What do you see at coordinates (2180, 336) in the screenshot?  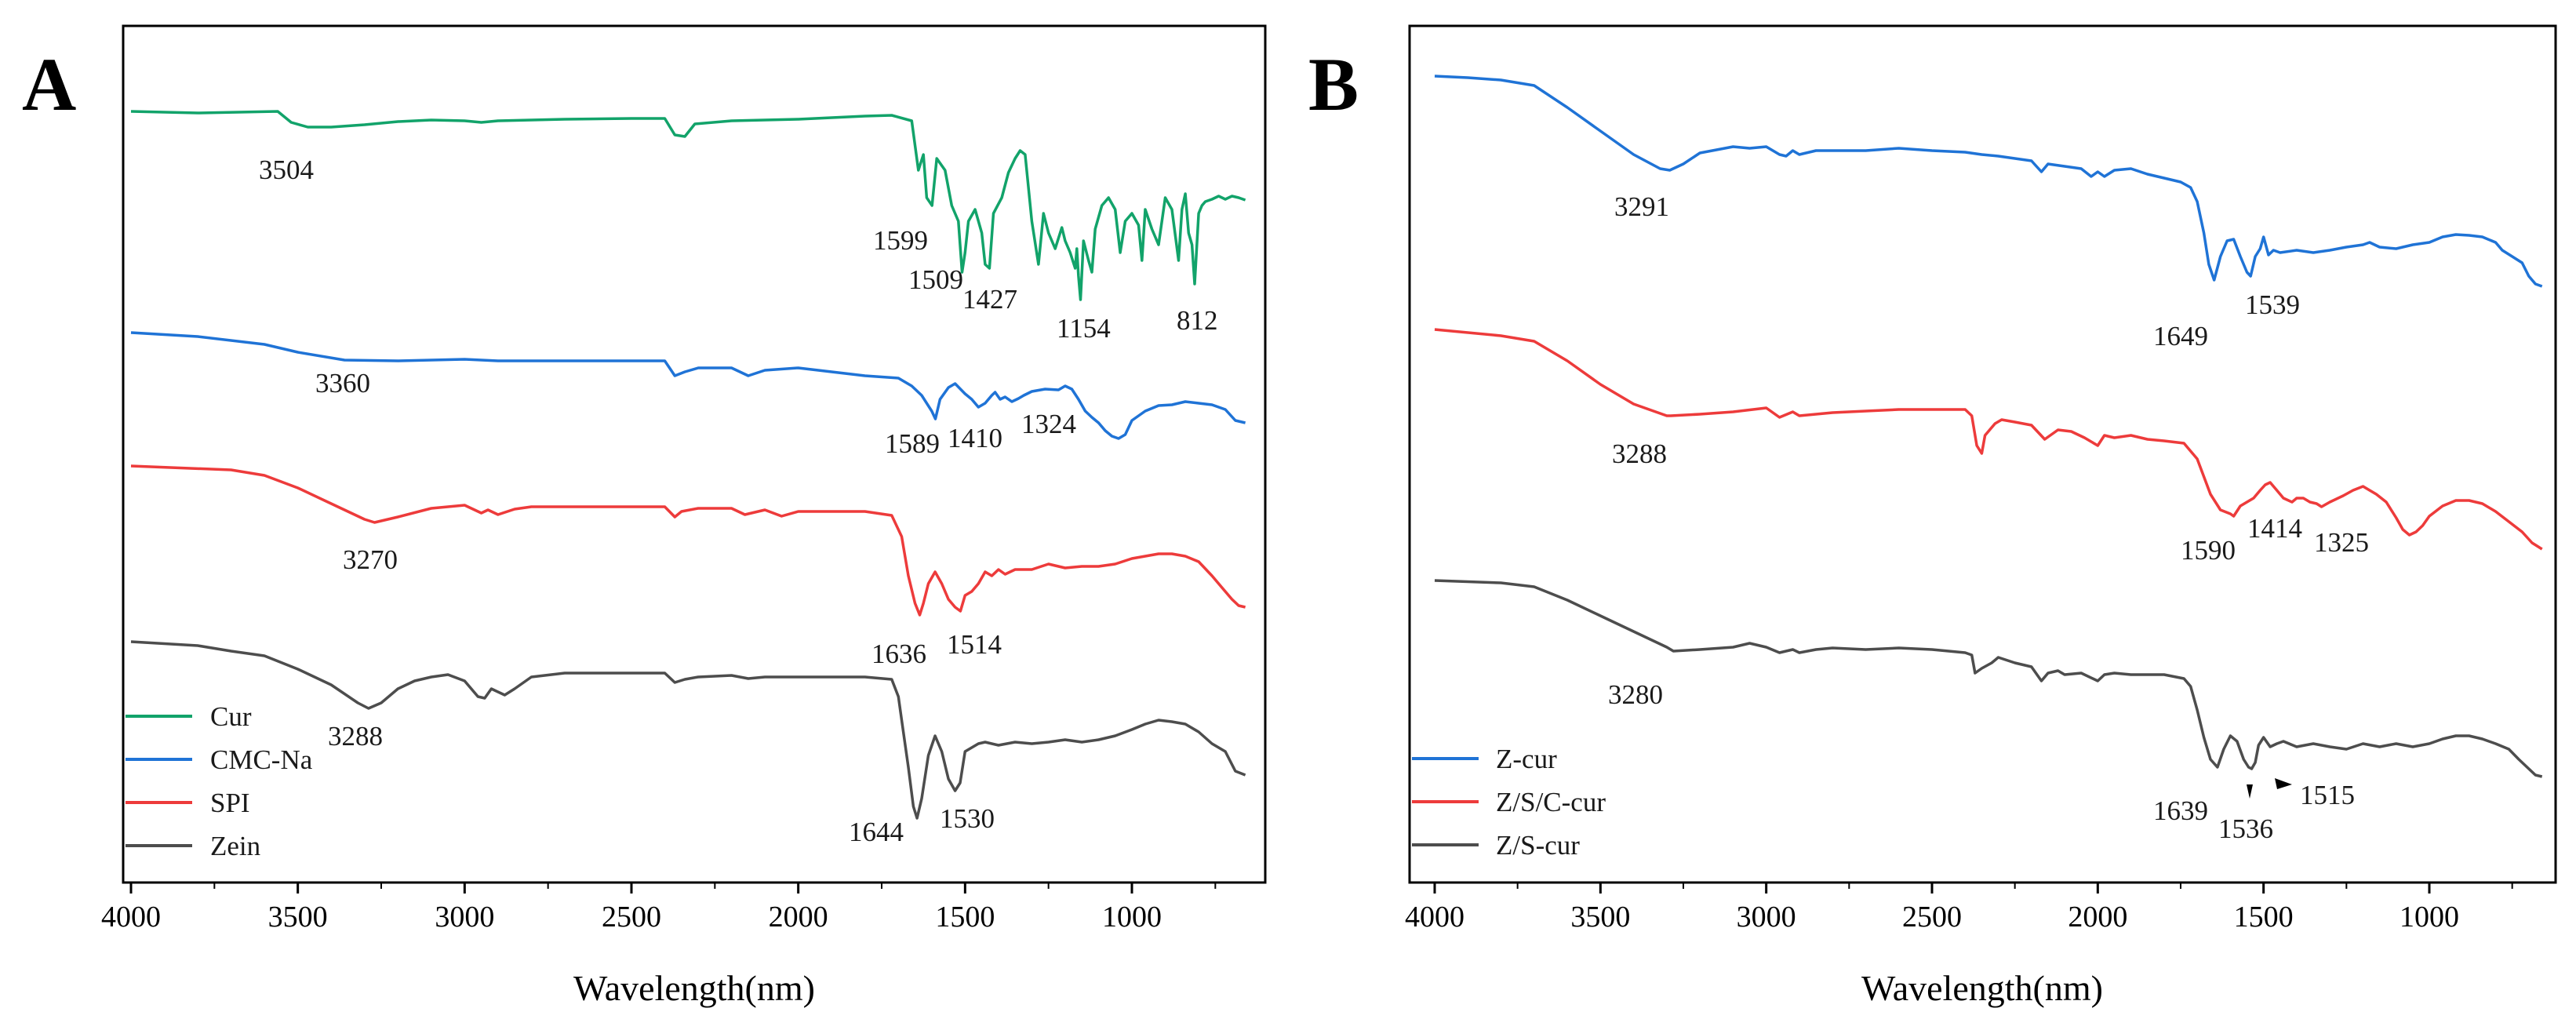 I see `peak-label: 1649` at bounding box center [2180, 336].